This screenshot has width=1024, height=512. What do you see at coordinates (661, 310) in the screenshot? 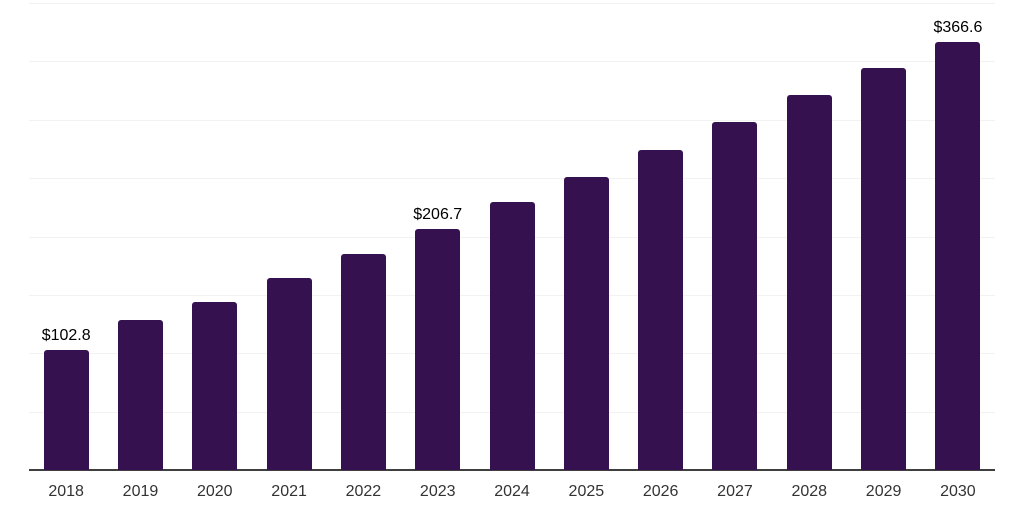
I see `bar-2026` at bounding box center [661, 310].